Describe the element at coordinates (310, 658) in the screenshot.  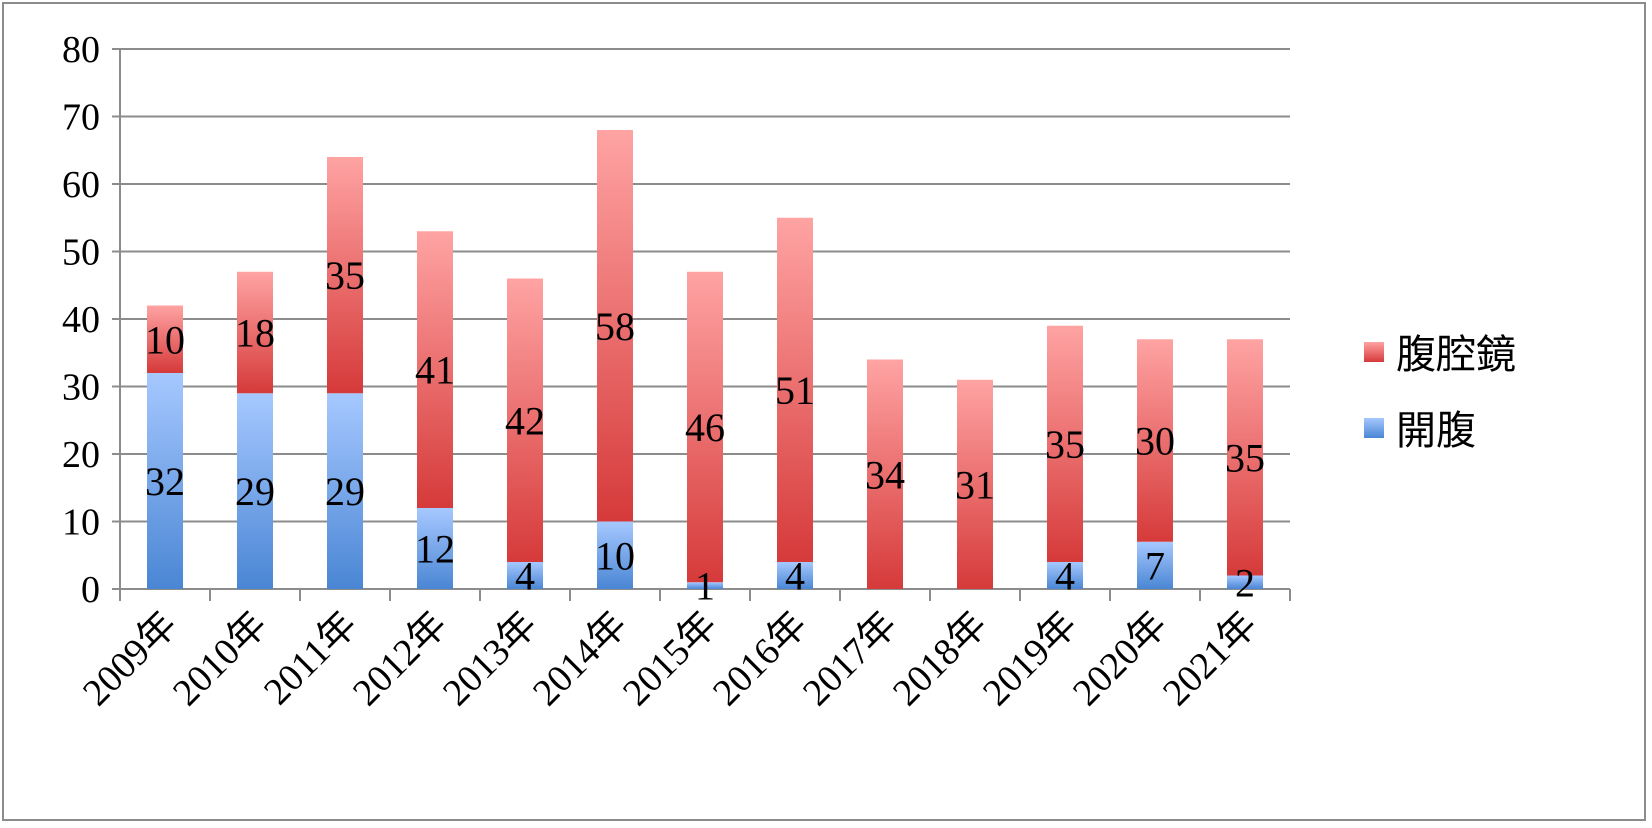
I see `x-tick-label: 2011年` at that location.